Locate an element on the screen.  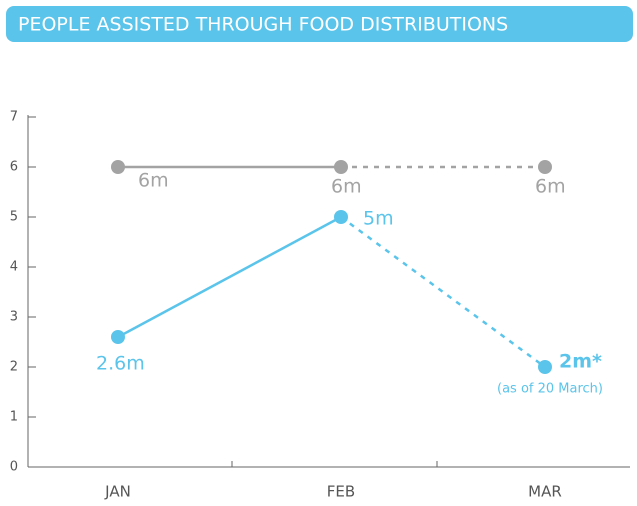
y-tick-label: 2 is located at coordinates (14, 367).